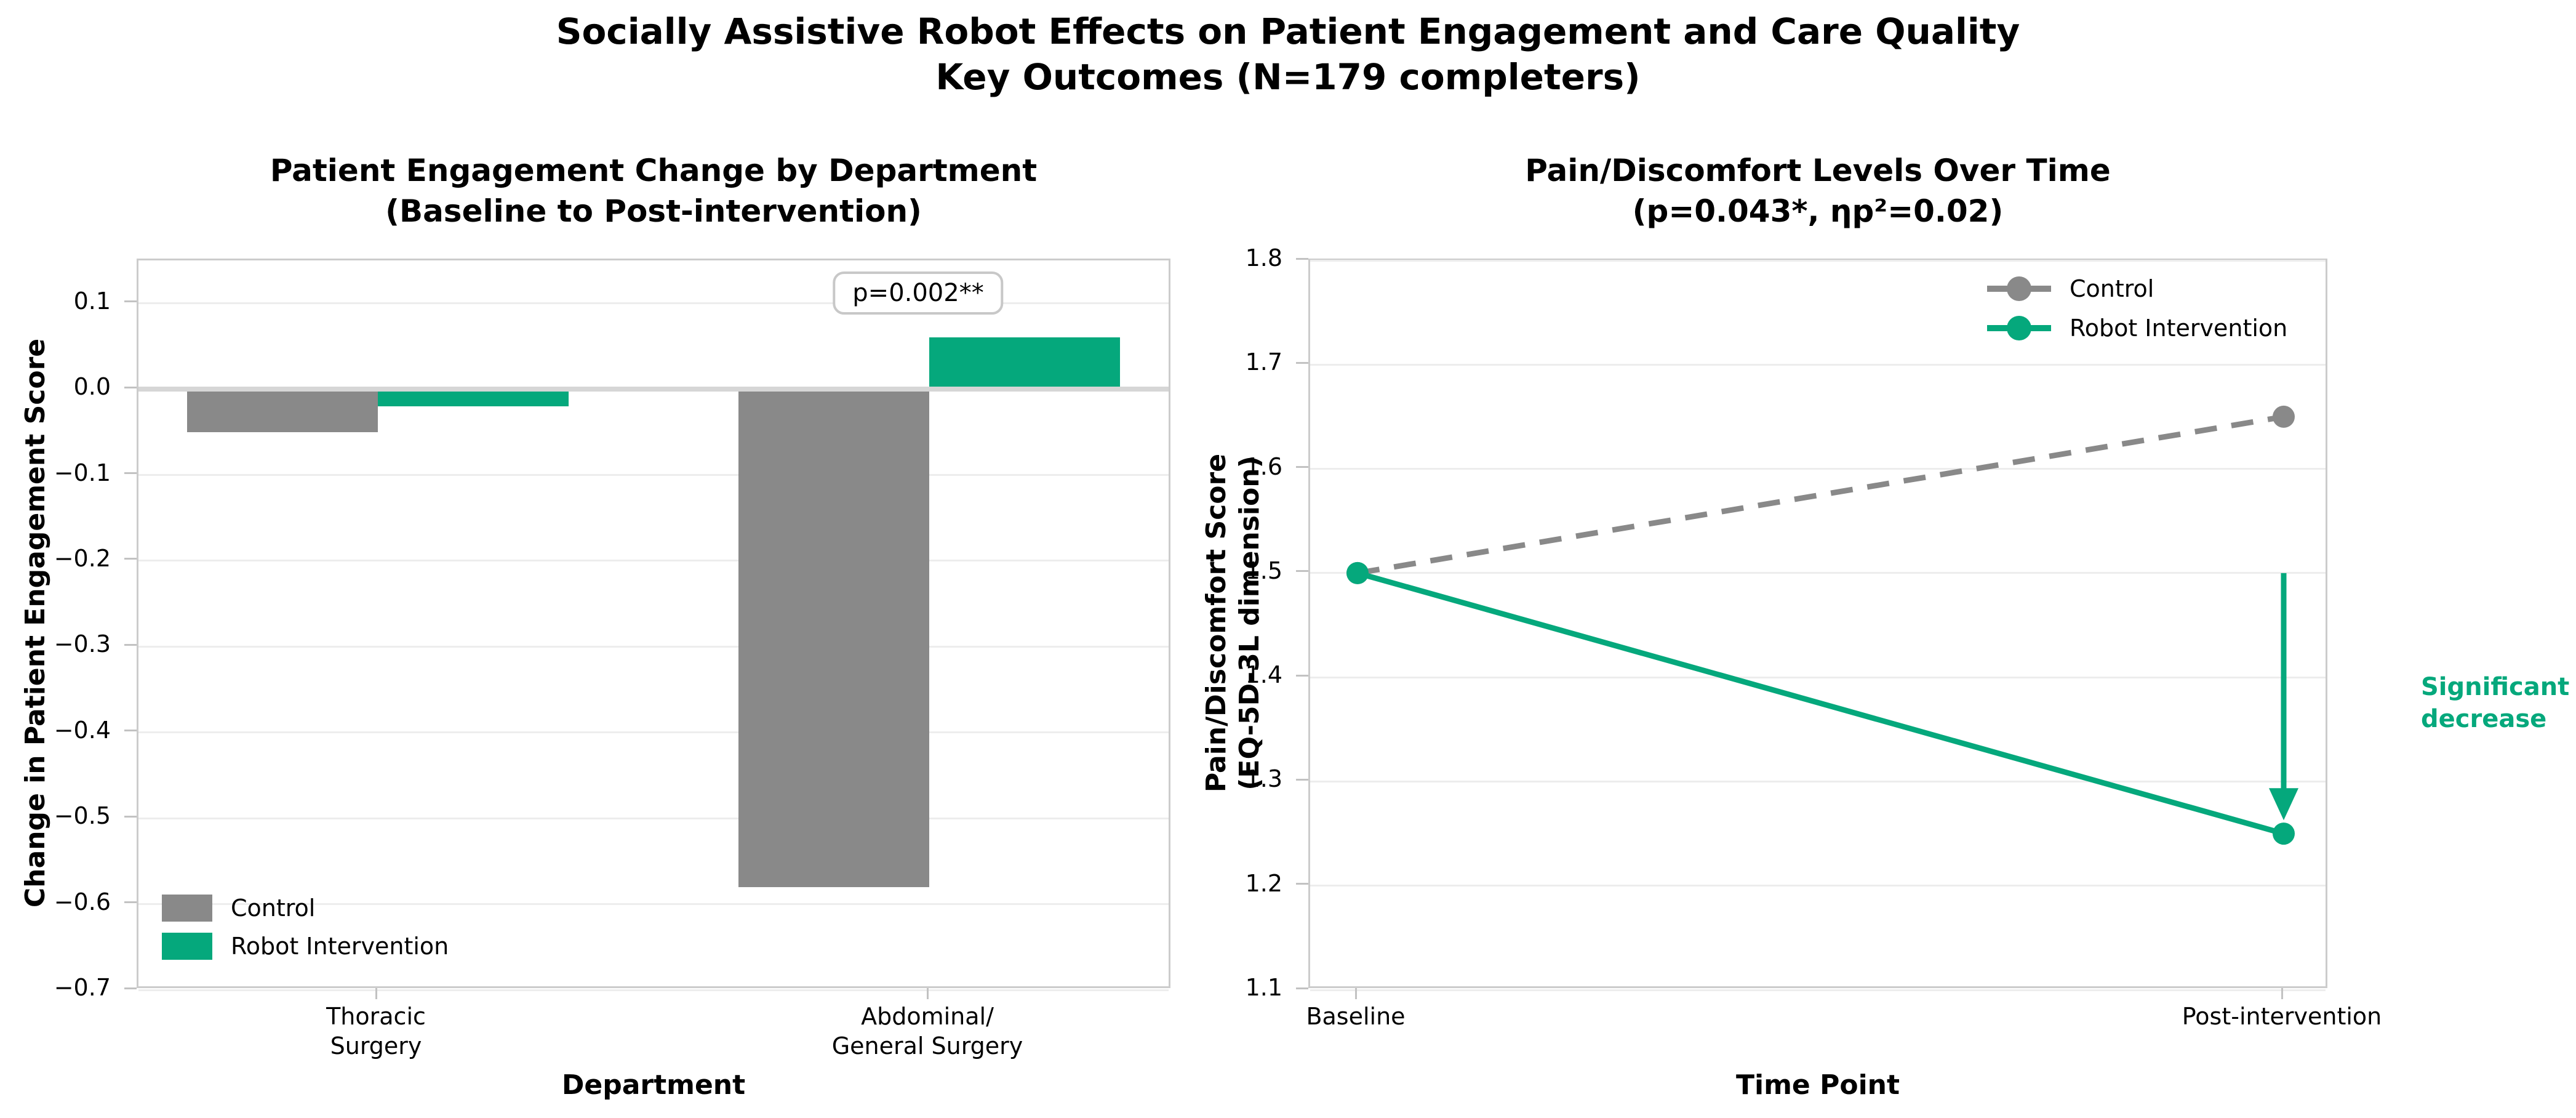 The height and width of the screenshot is (1118, 2576). I want to click on y-tick-label: −0.5, so click(82, 816).